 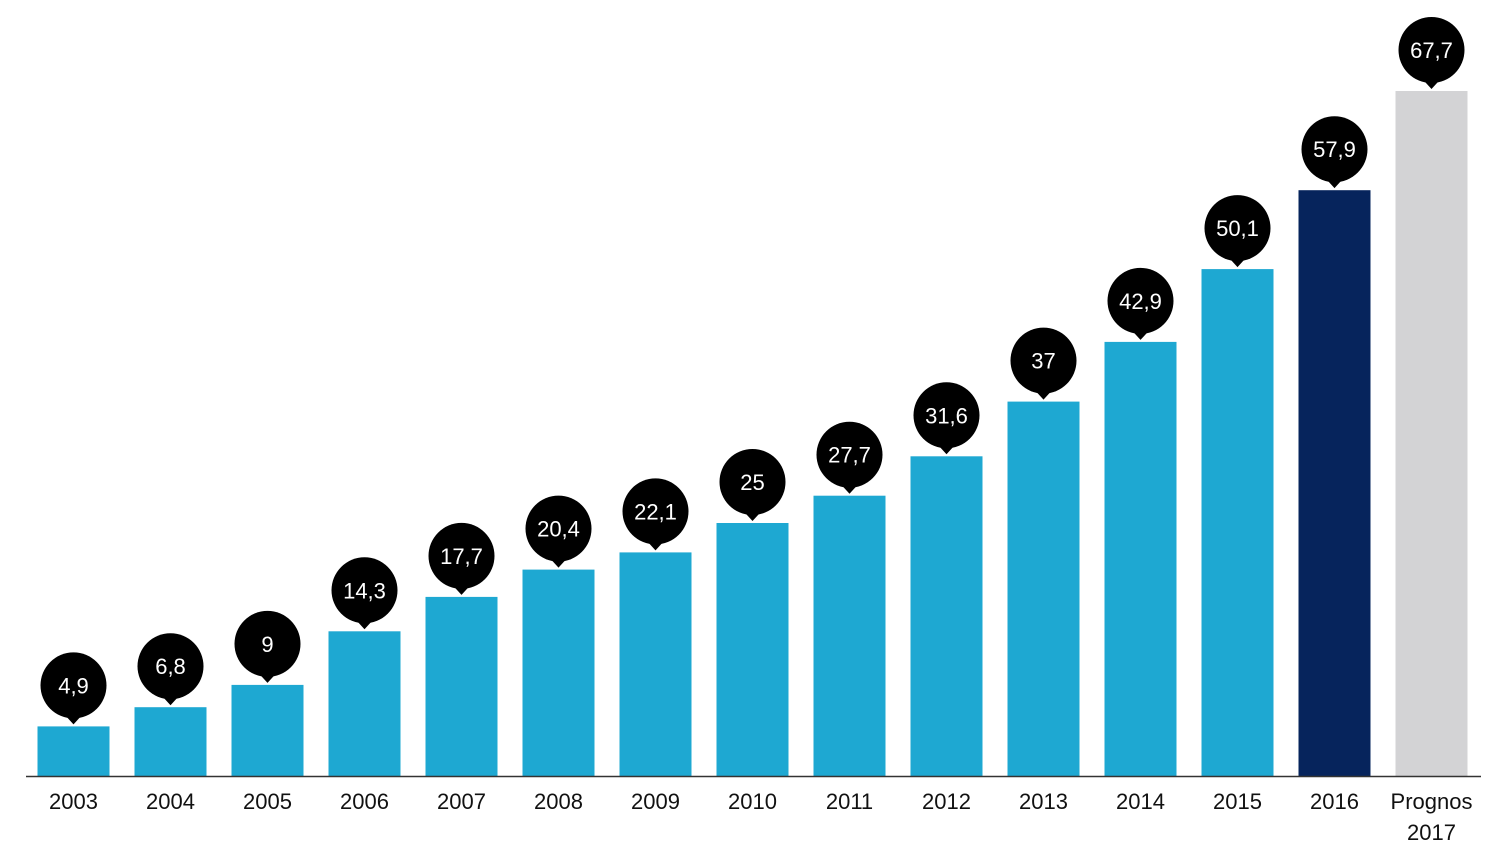 What do you see at coordinates (461, 801) in the screenshot?
I see `x-tick-label-4: 2007` at bounding box center [461, 801].